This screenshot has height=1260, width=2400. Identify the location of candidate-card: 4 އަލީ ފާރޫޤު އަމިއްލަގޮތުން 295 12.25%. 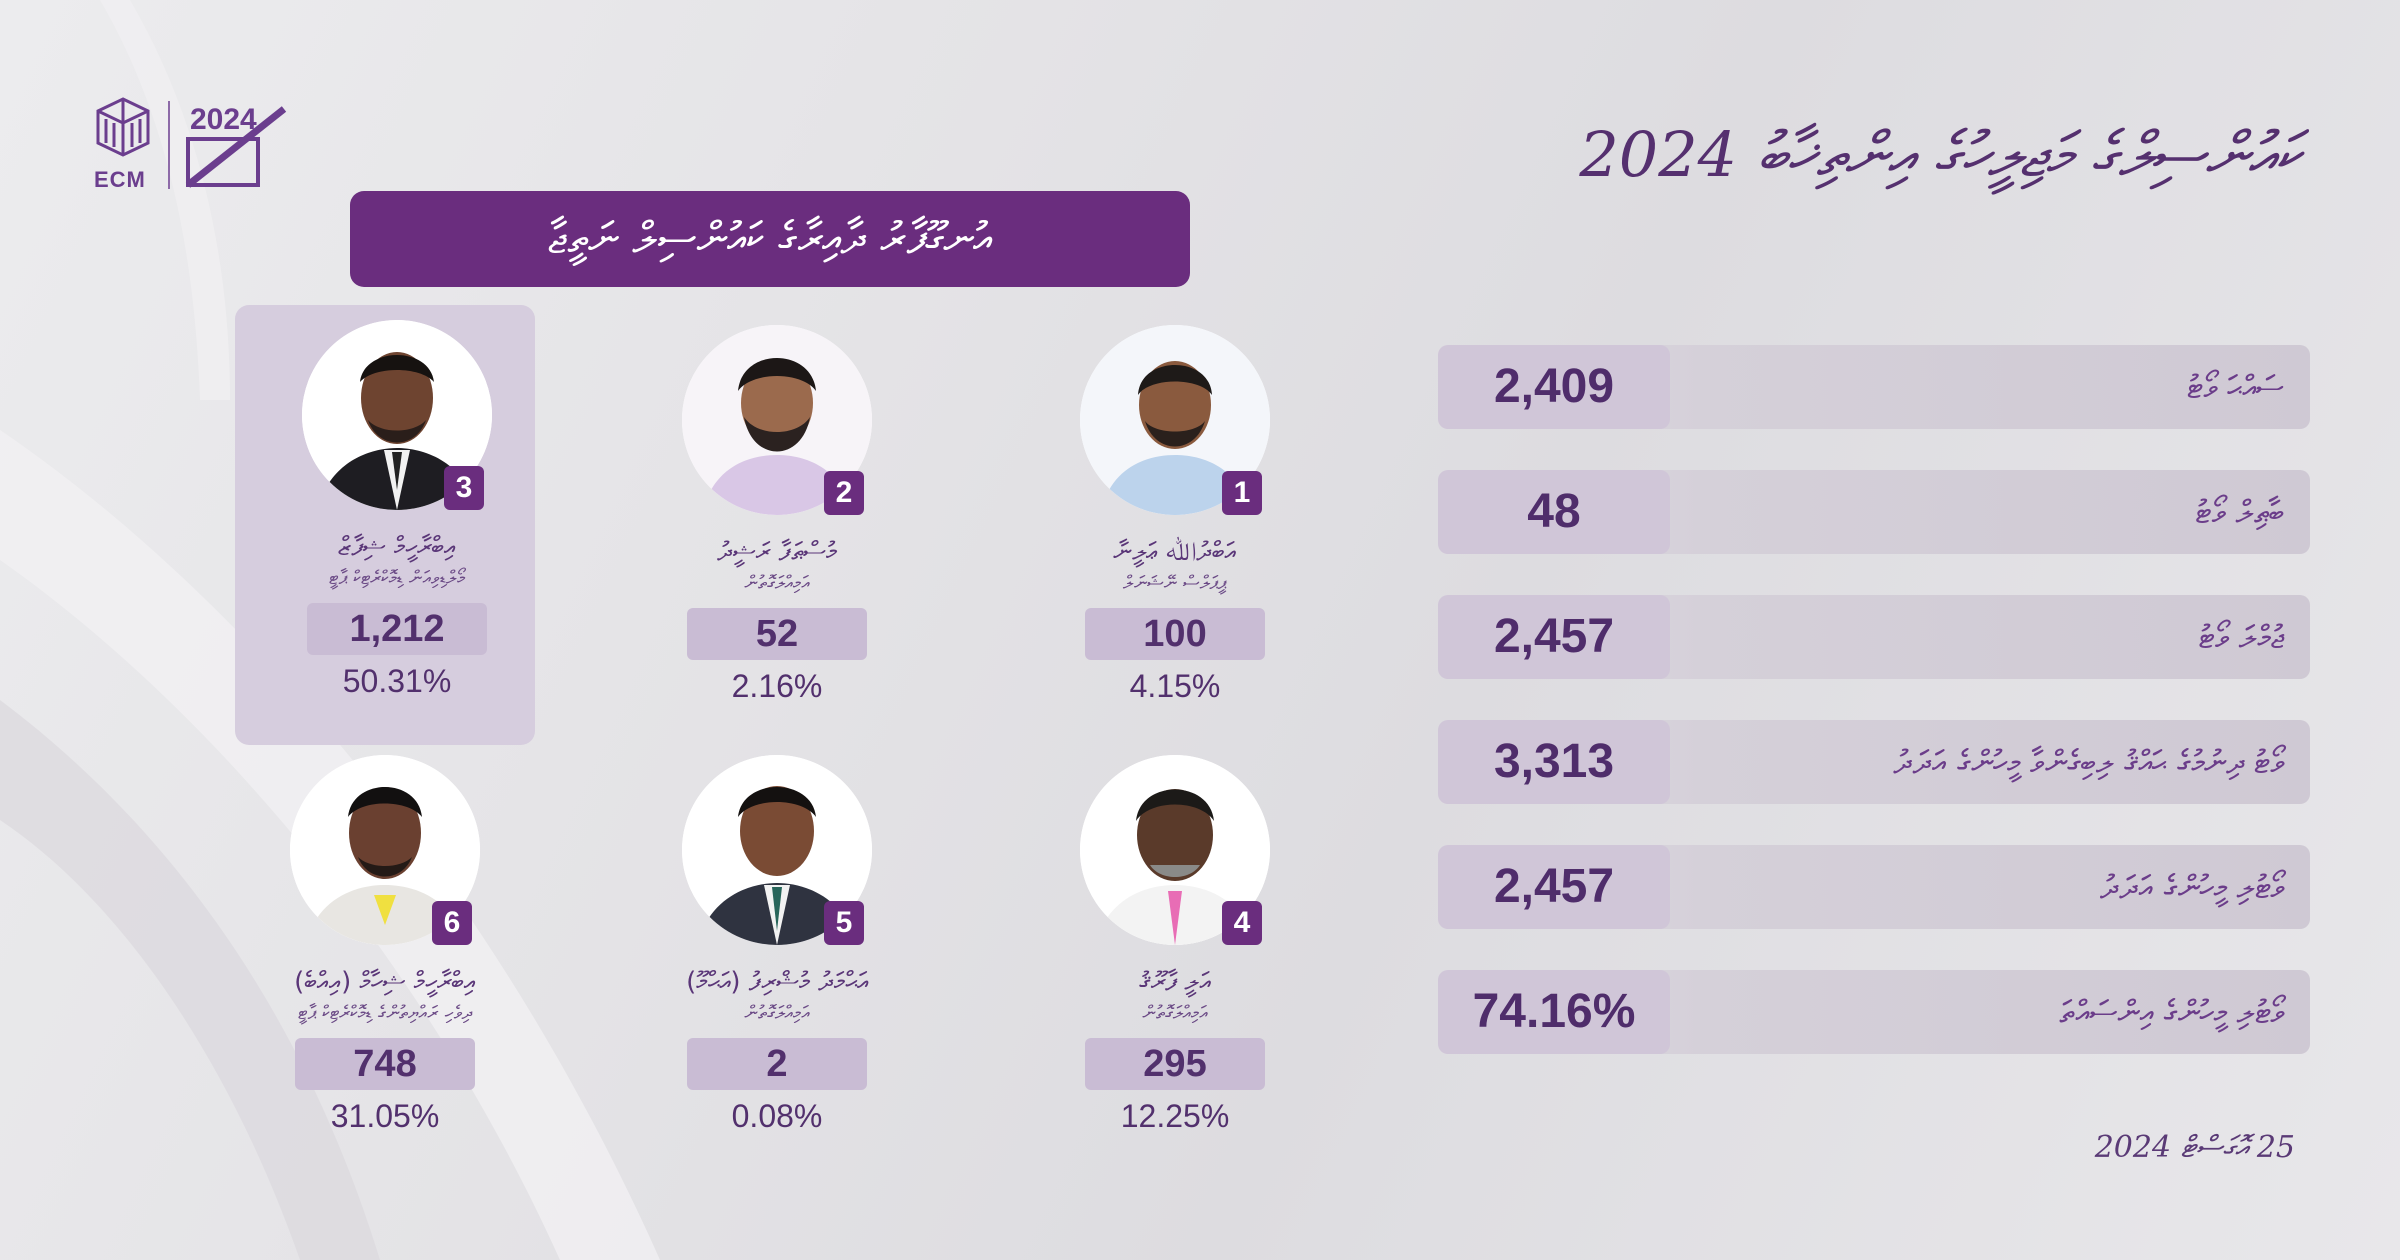
(1175, 945).